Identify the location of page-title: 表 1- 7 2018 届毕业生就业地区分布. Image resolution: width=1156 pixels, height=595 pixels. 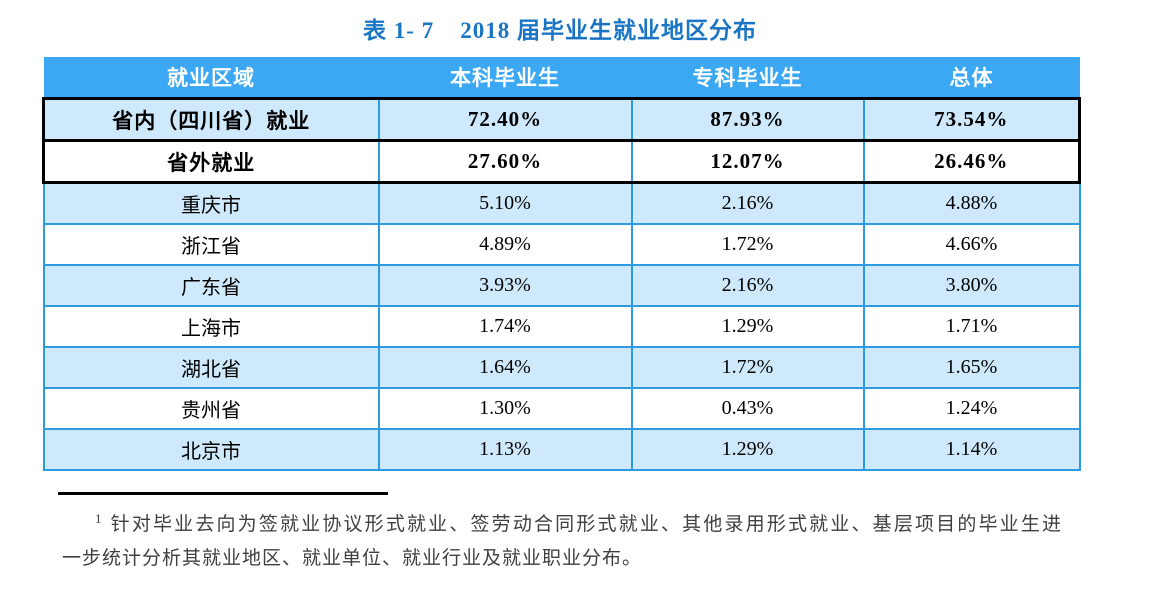
(560, 28).